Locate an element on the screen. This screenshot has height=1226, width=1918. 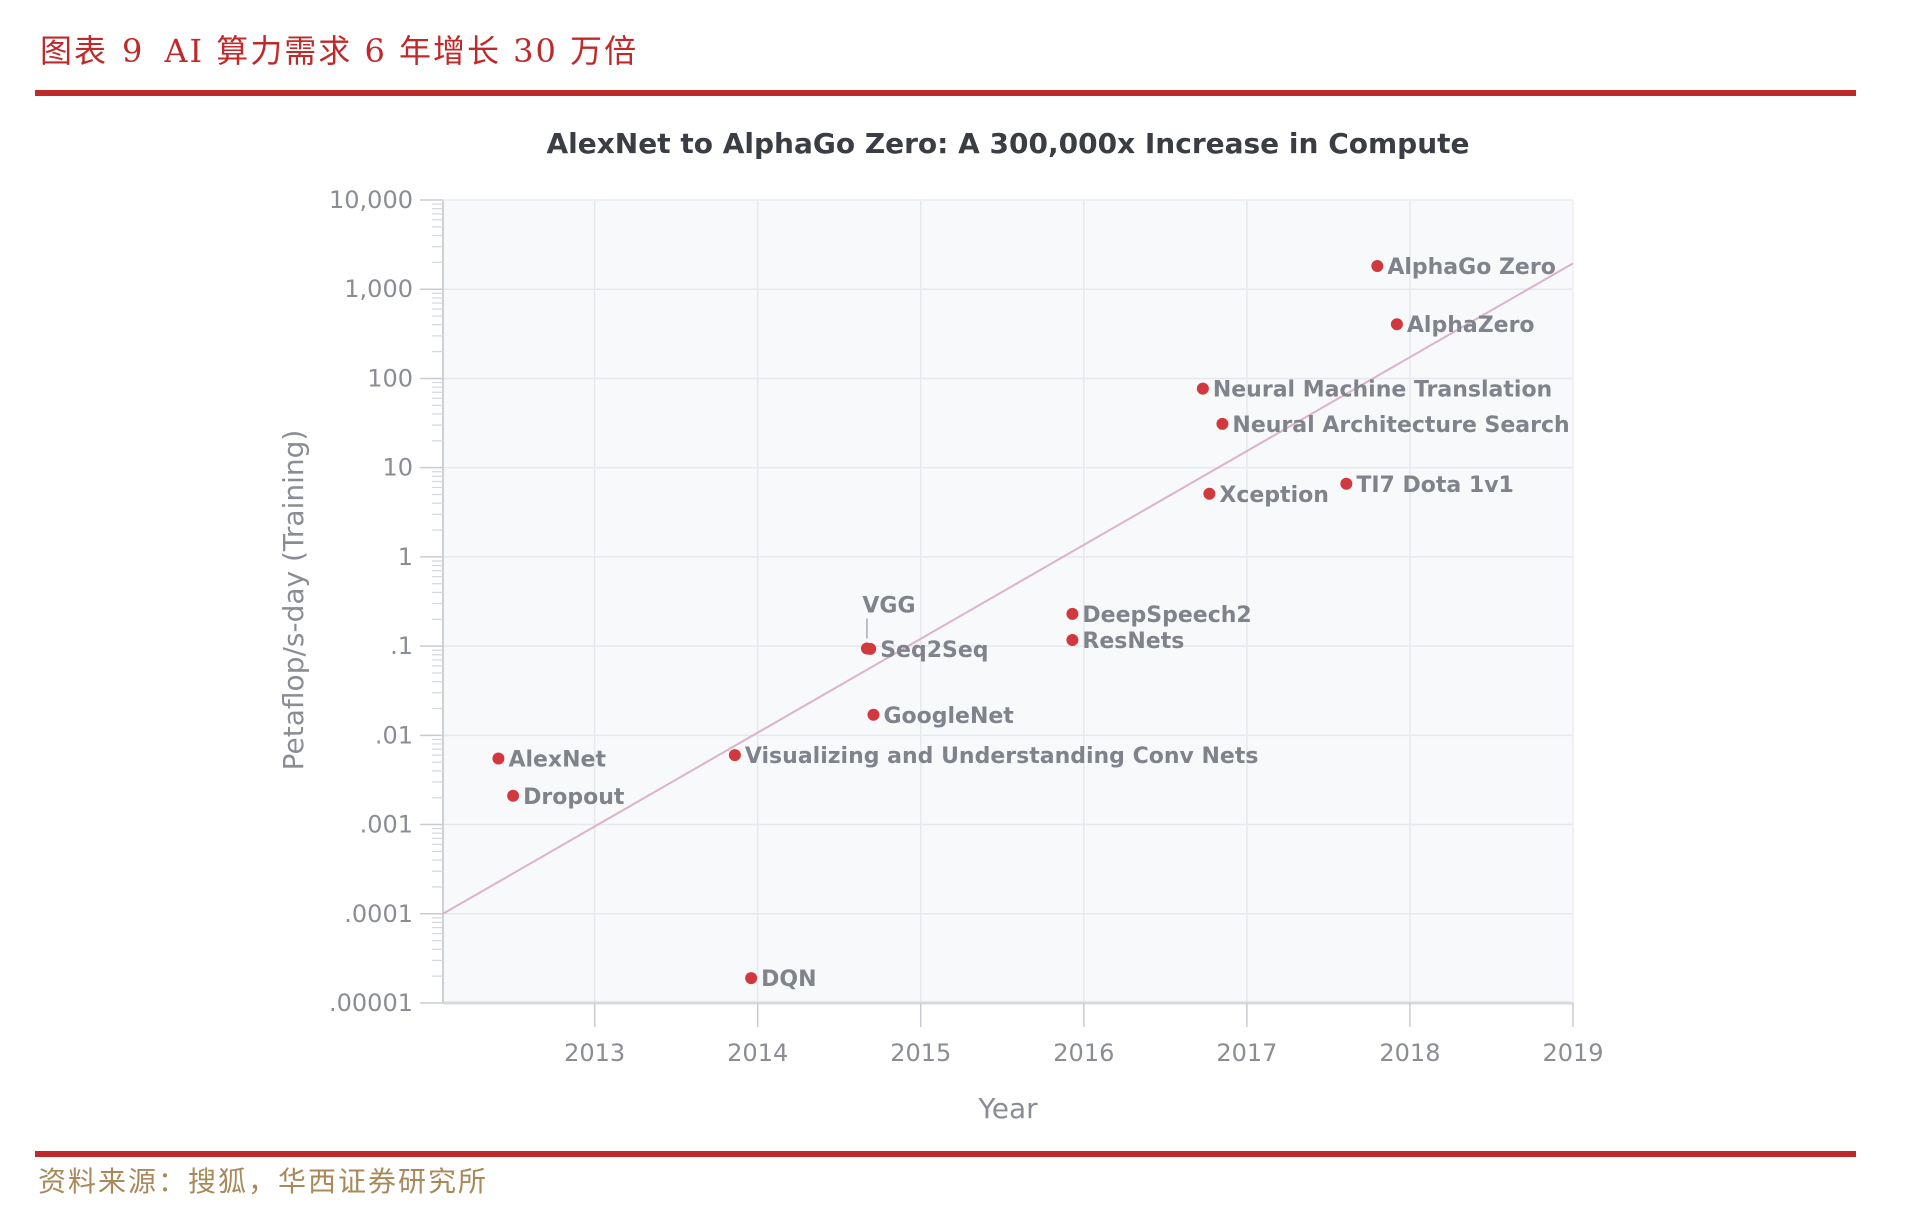
data-point-group: GoogleNet is located at coordinates (940, 716).